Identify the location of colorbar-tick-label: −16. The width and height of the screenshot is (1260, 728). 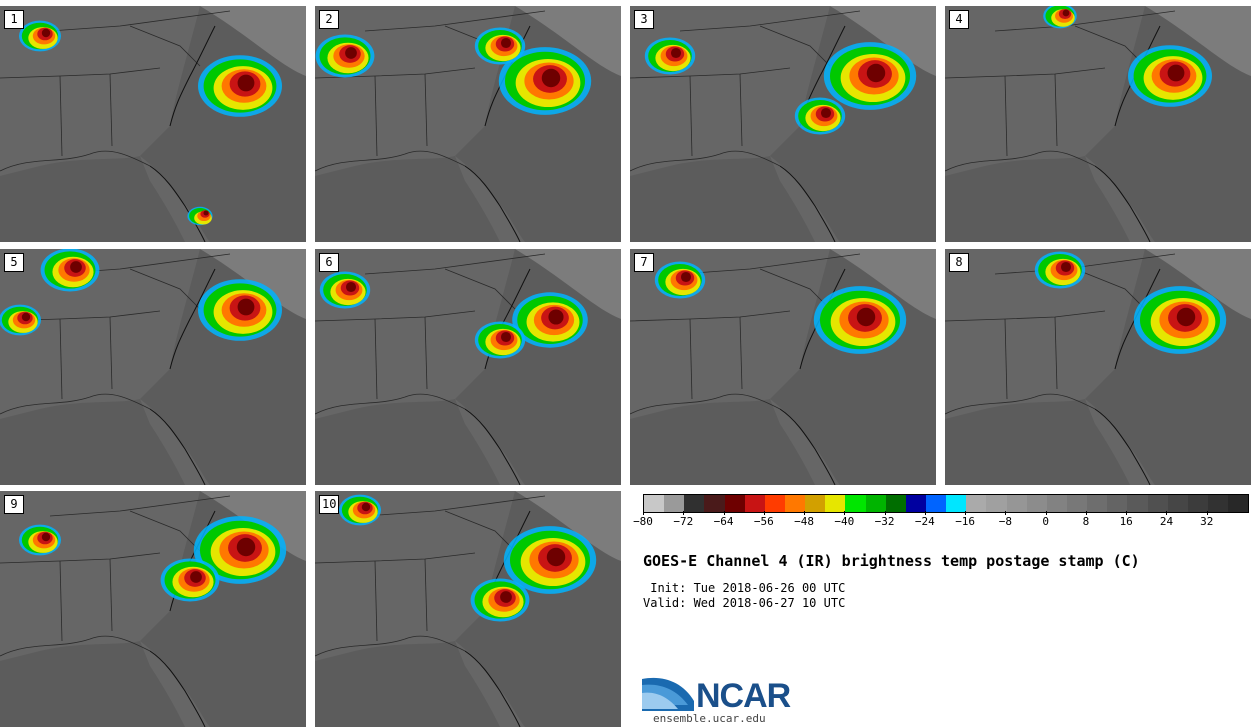
(965, 521).